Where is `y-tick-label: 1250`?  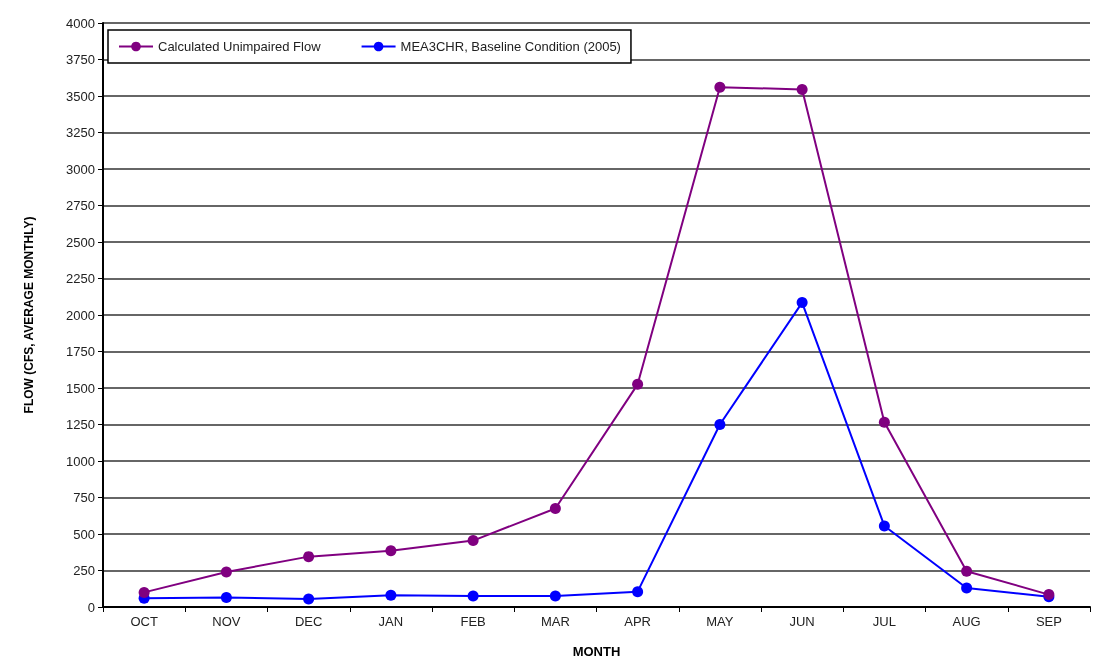
y-tick-label: 1250 is located at coordinates (80, 424).